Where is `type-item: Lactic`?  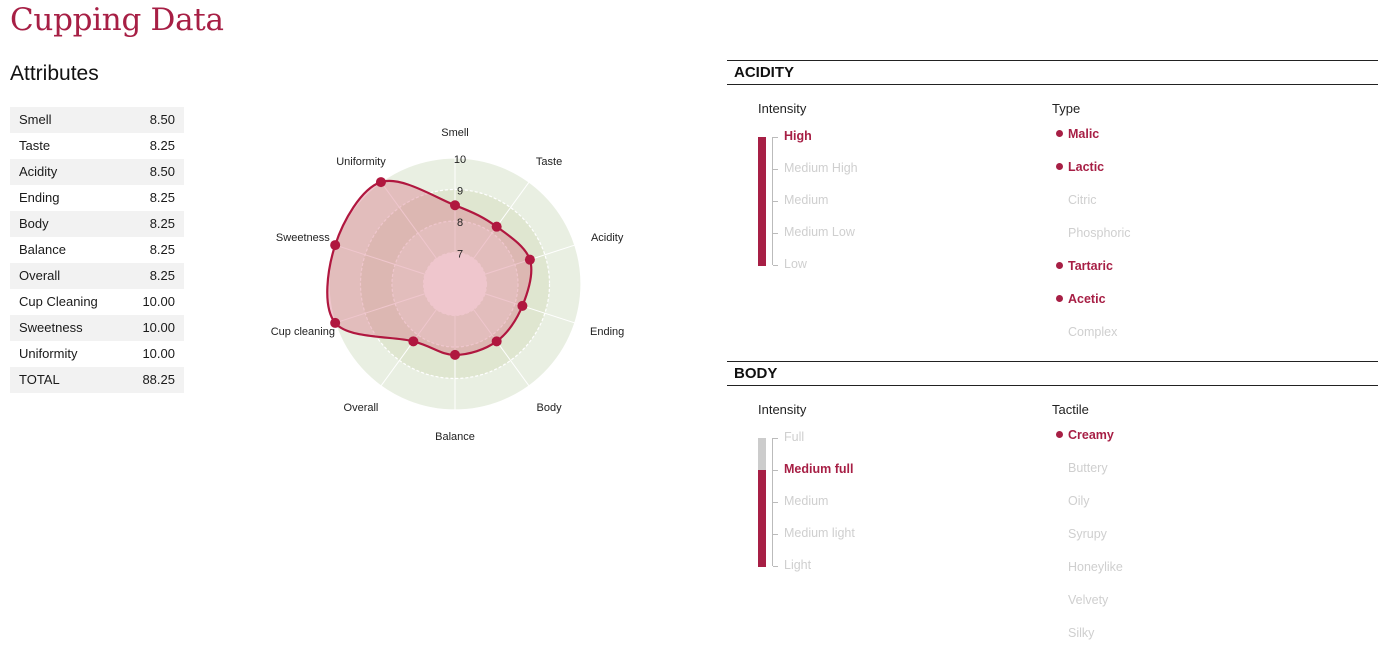
type-item: Lactic is located at coordinates (1080, 167).